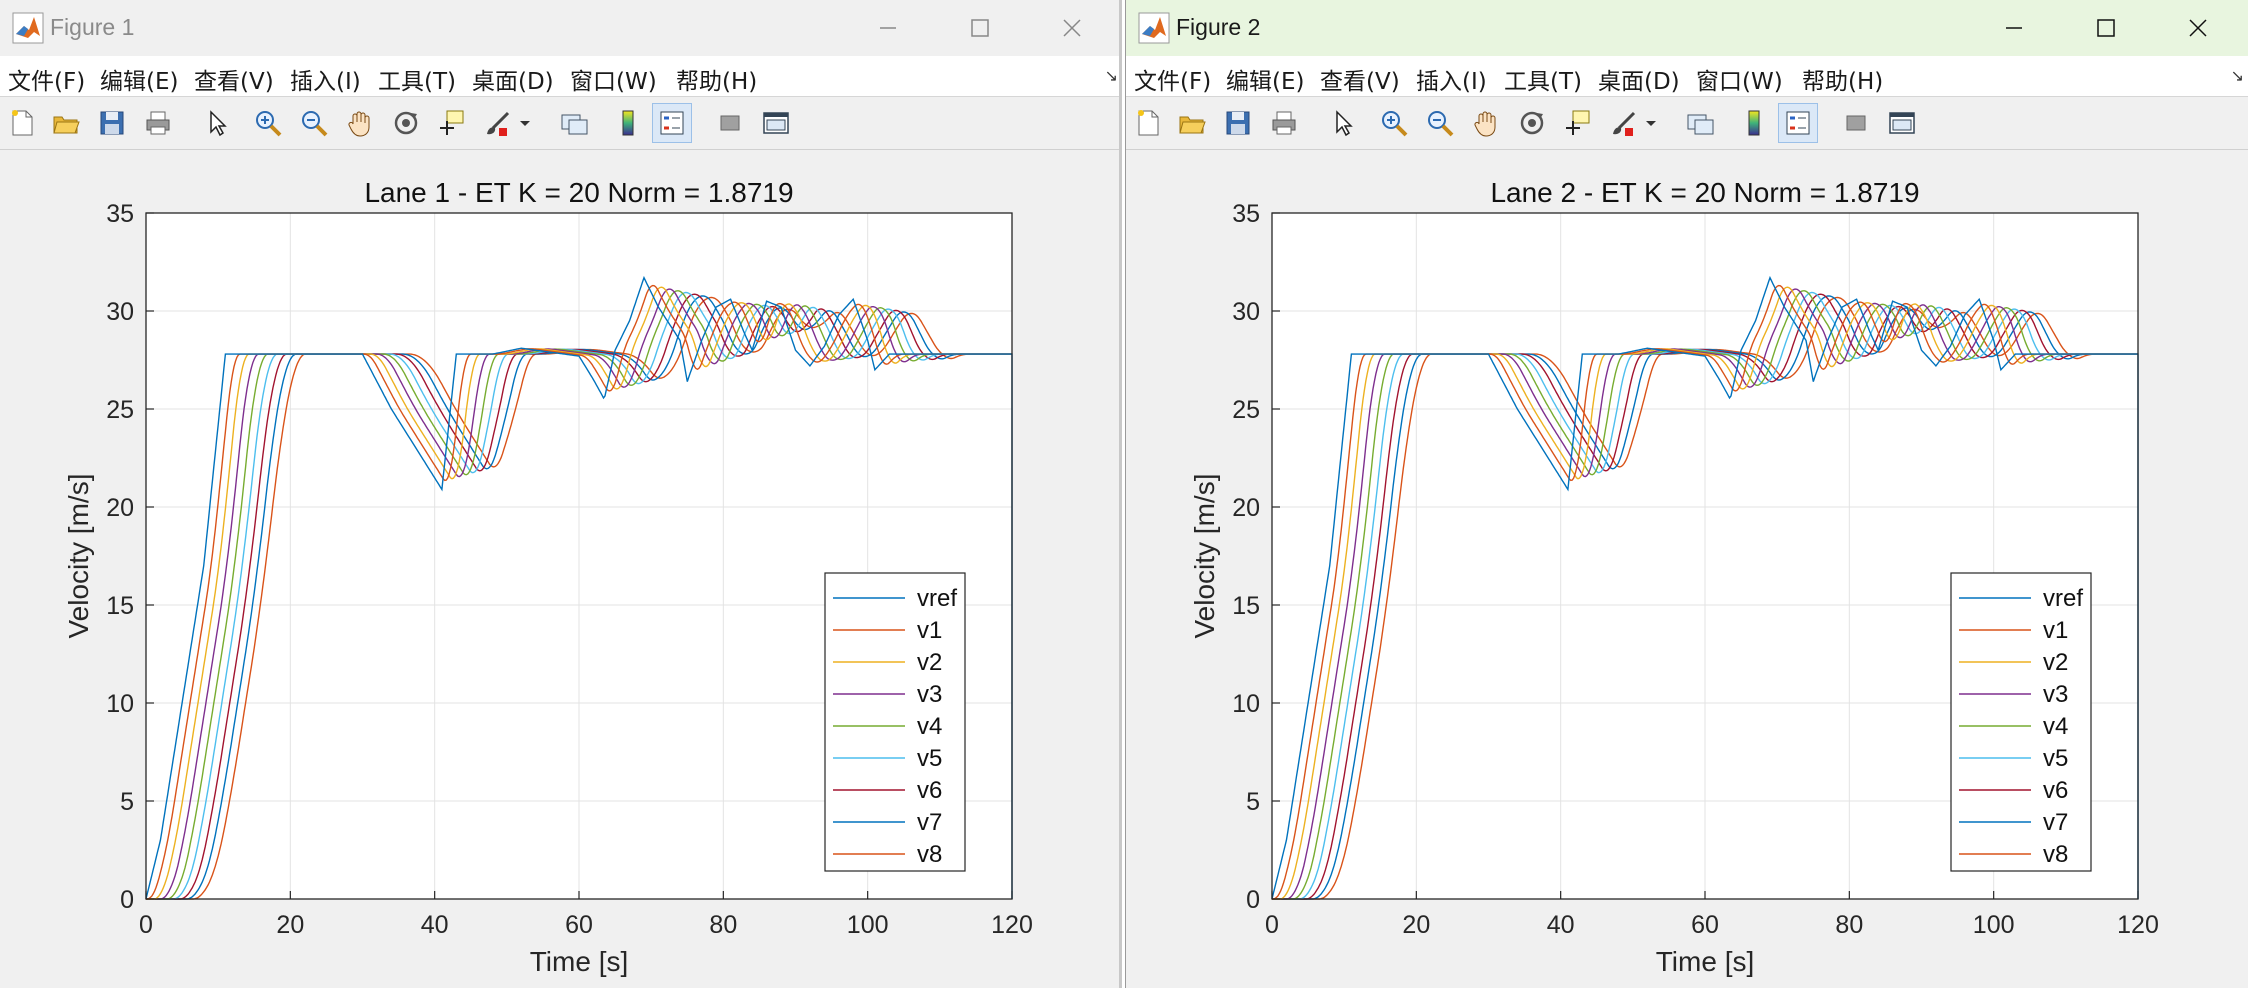  What do you see at coordinates (937, 598) in the screenshot?
I see `legend-entry: vref` at bounding box center [937, 598].